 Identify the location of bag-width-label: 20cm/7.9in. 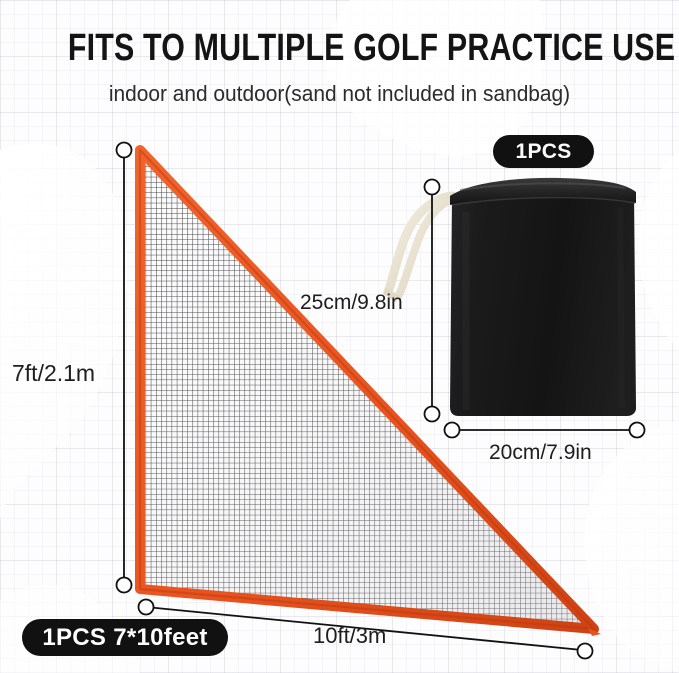
(540, 452).